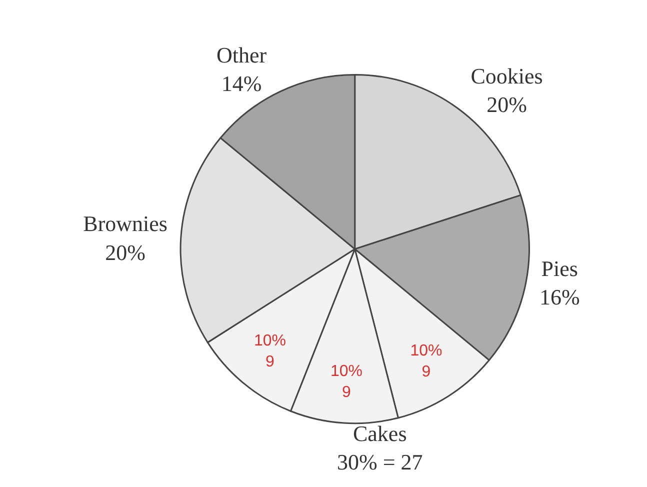 Image resolution: width=647 pixels, height=487 pixels. What do you see at coordinates (559, 268) in the screenshot?
I see `slice-label: Pies` at bounding box center [559, 268].